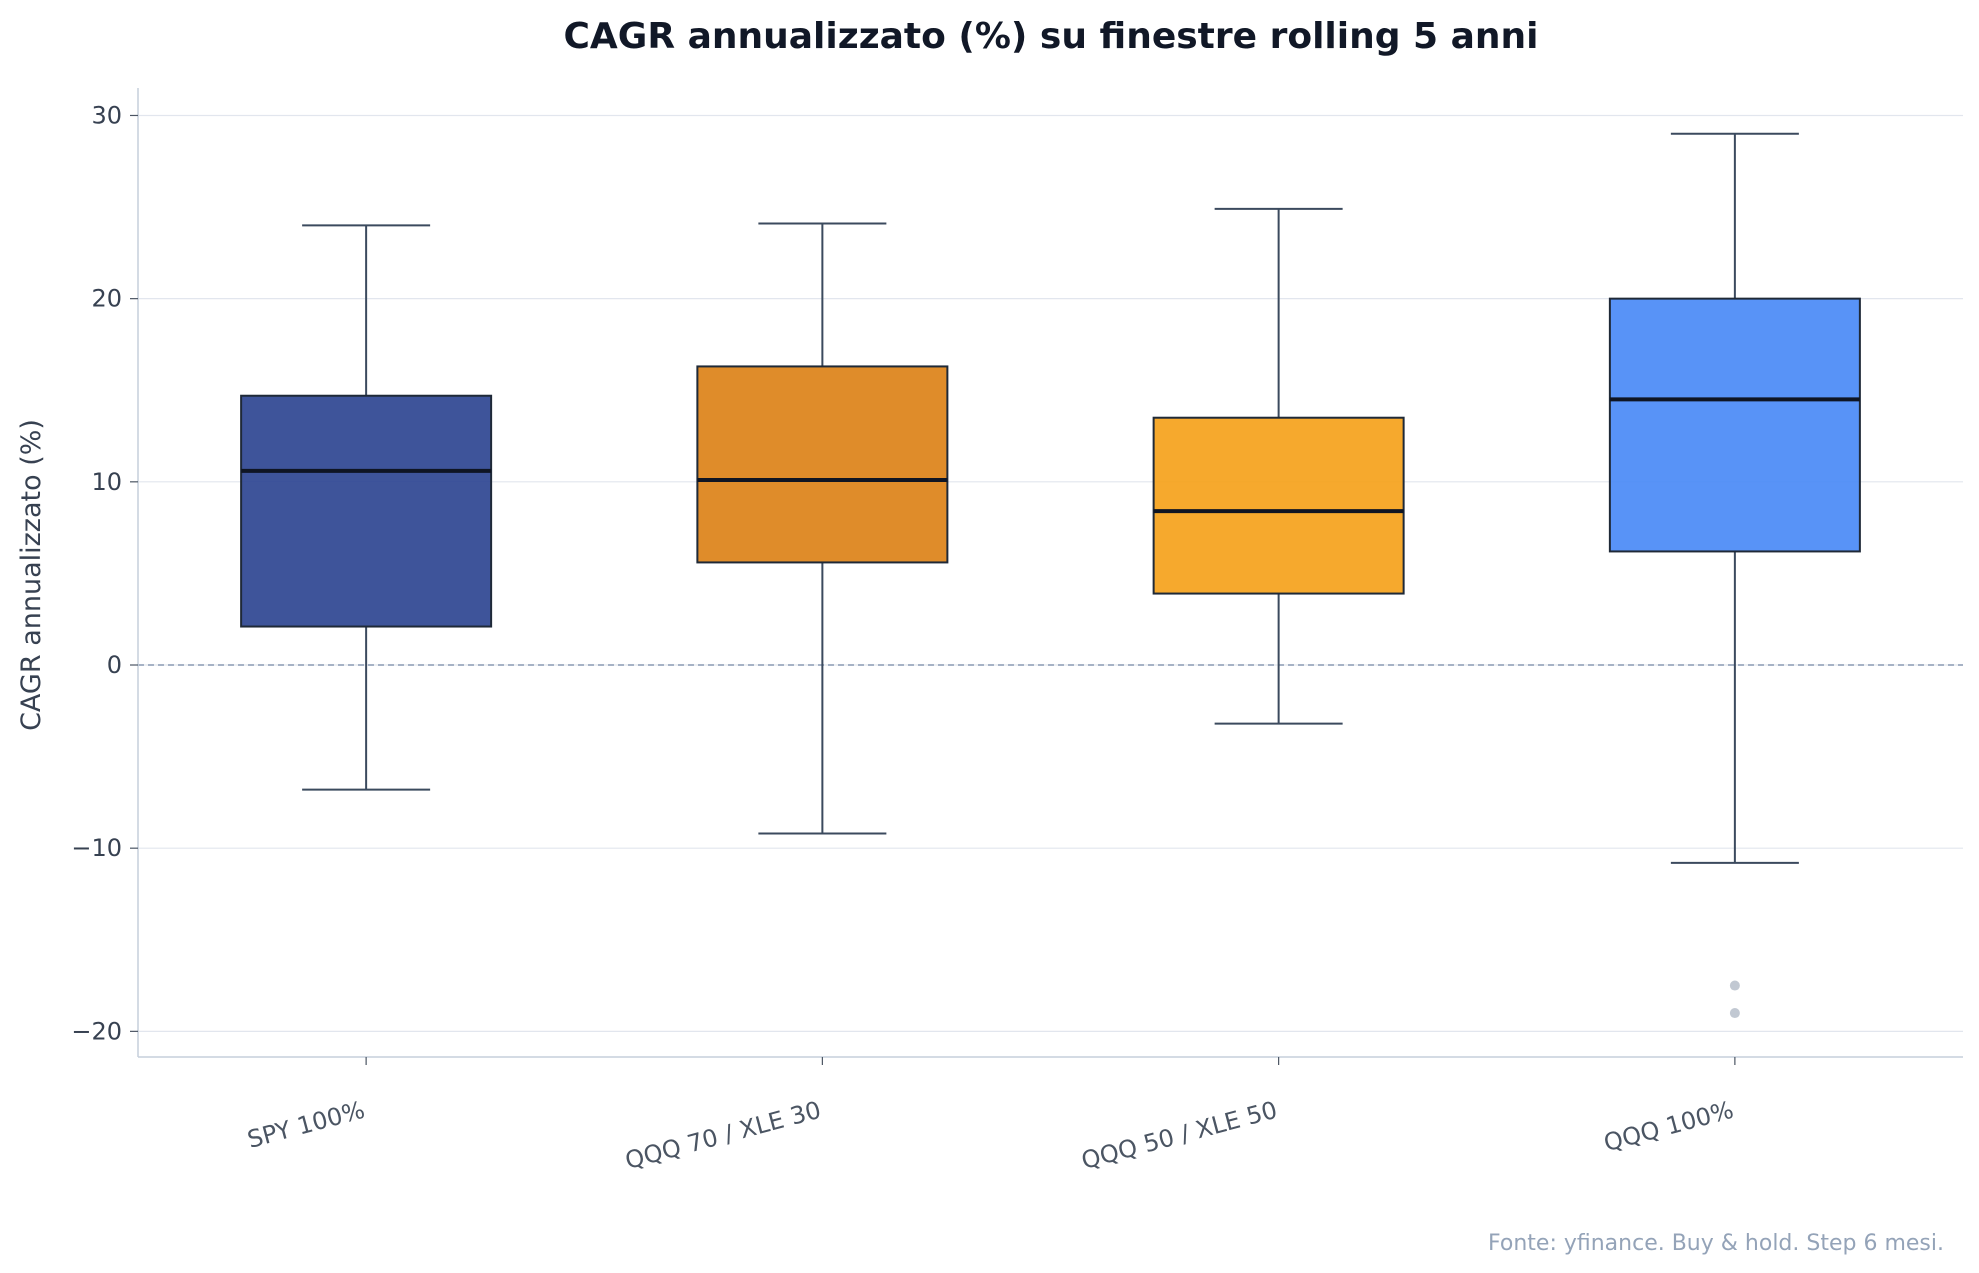 The height and width of the screenshot is (1273, 1979). Describe the element at coordinates (96, 1031) in the screenshot. I see `y-tick-label: −20` at that location.